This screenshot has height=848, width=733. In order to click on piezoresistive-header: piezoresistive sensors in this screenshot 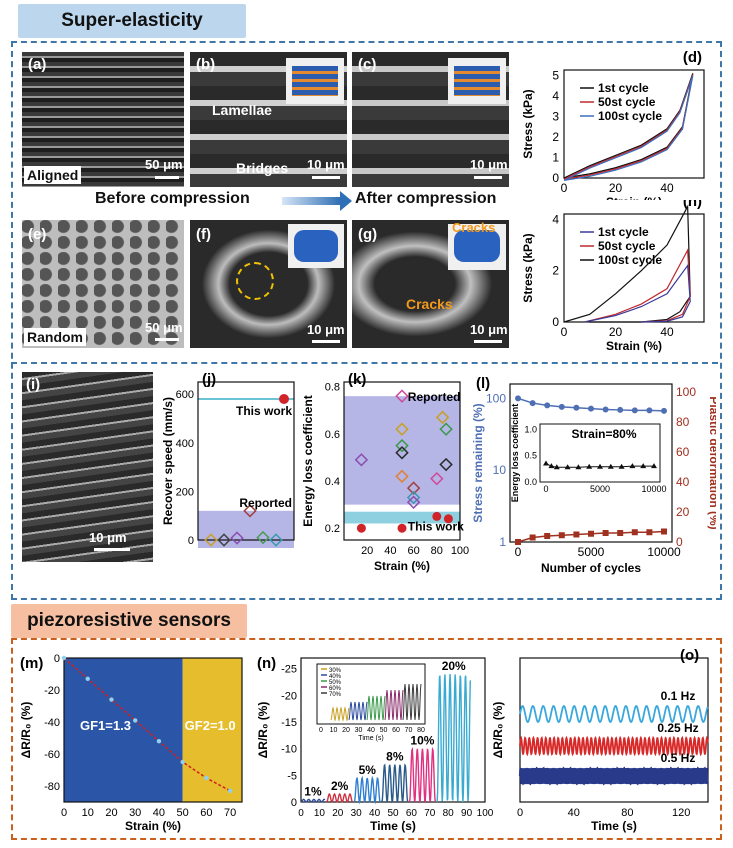, I will do `click(129, 621)`.